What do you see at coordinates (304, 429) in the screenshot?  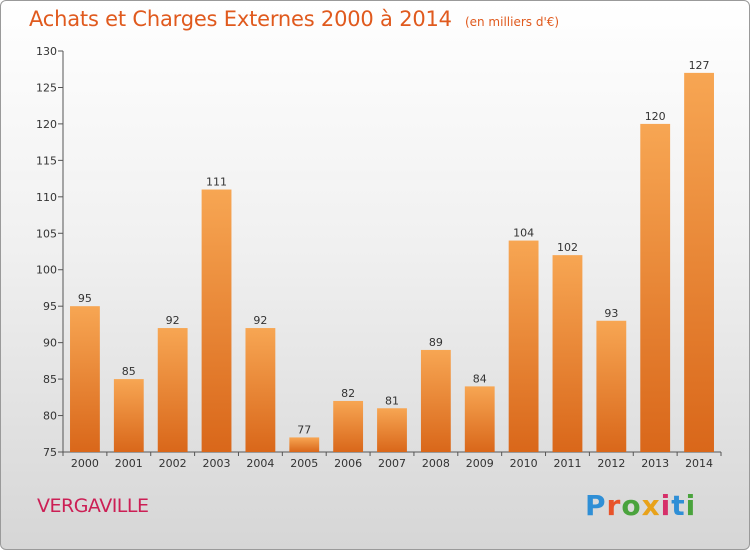 I see `bar-value-label: 77` at bounding box center [304, 429].